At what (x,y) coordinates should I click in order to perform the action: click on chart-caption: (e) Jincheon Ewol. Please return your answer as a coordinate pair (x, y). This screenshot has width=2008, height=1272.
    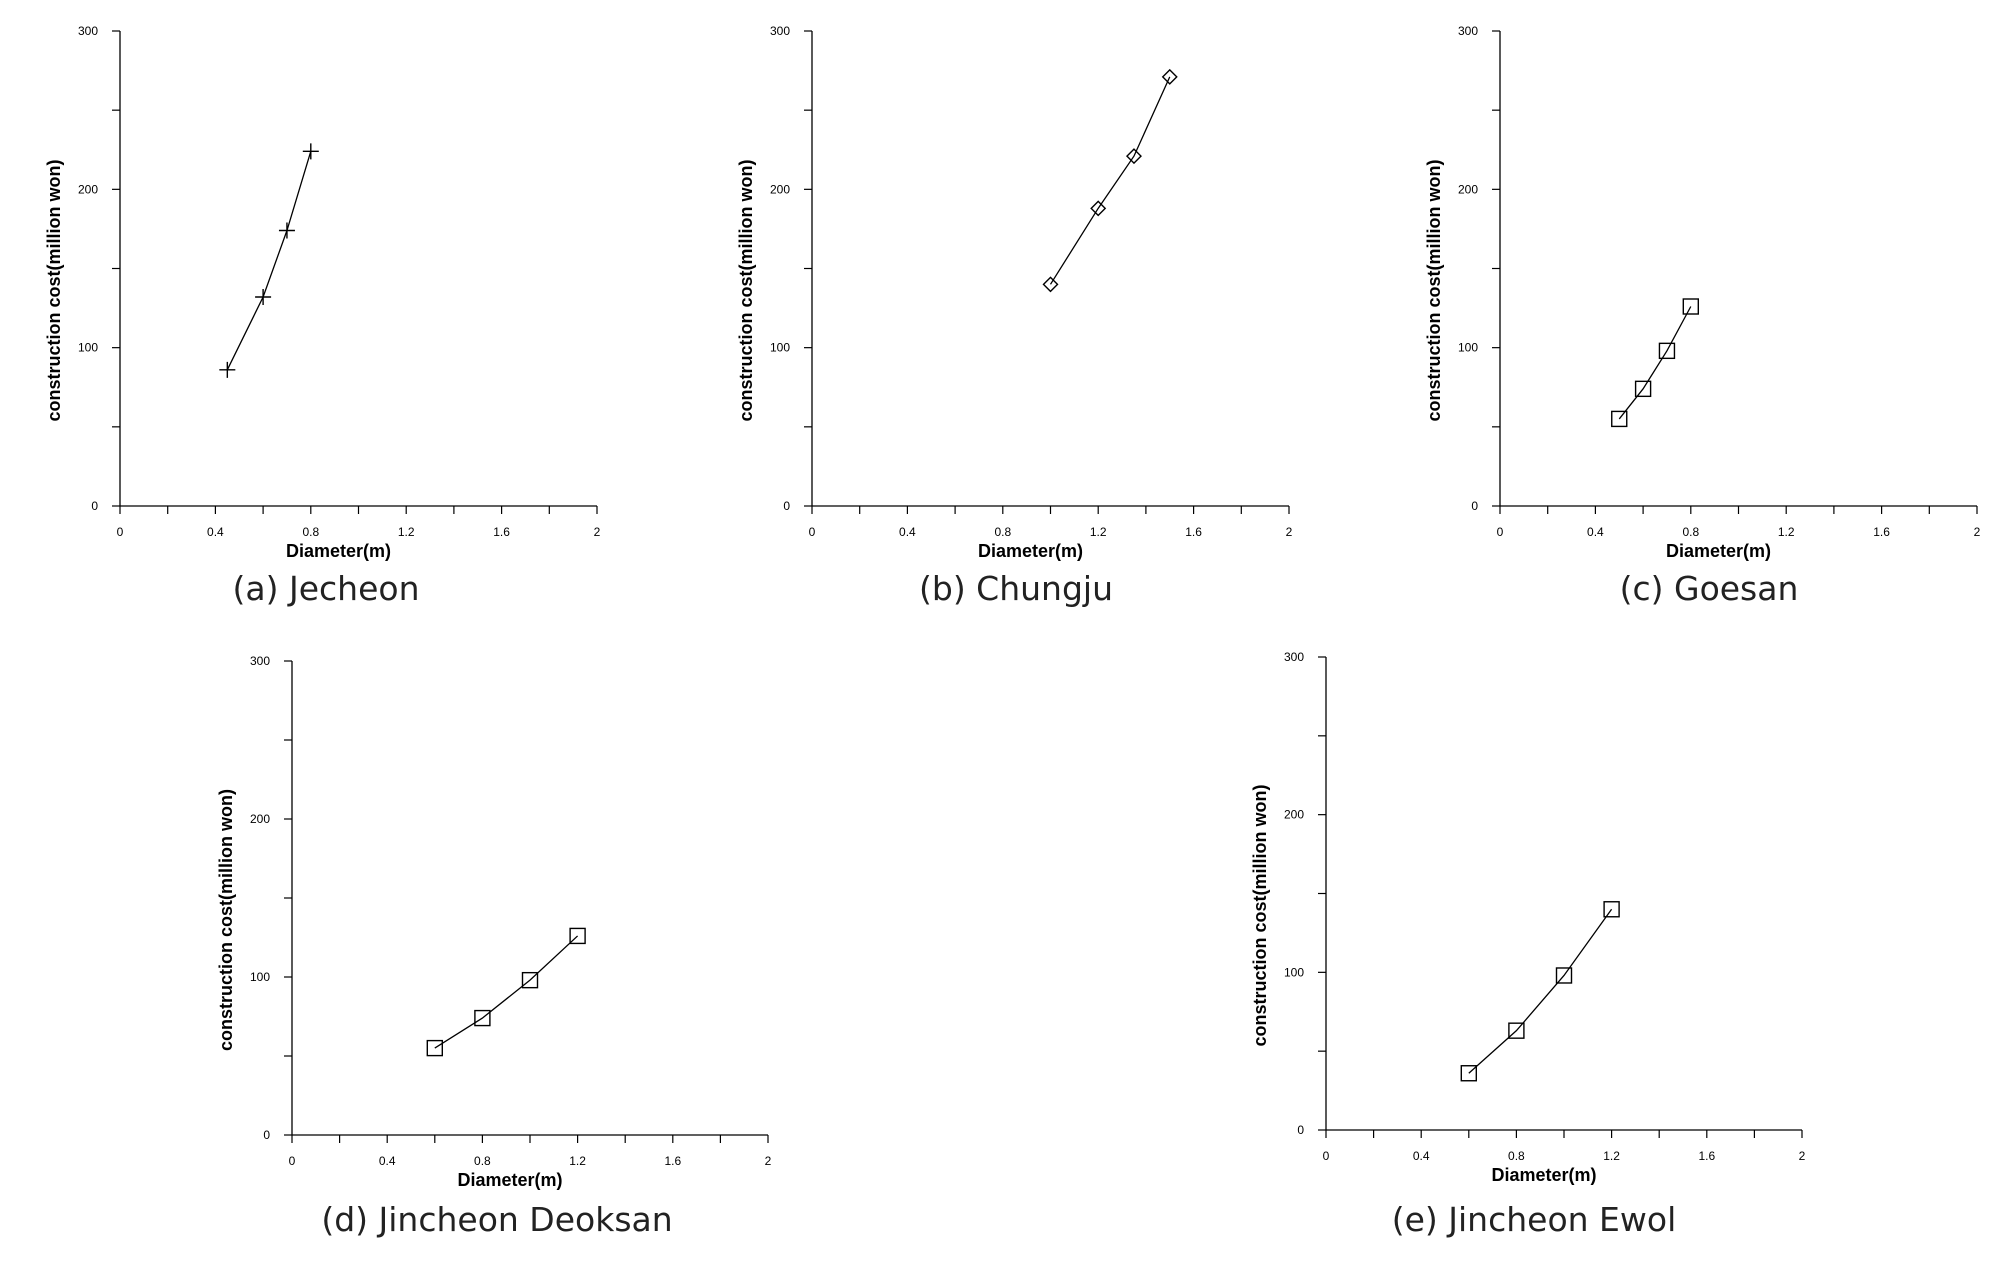
    Looking at the image, I should click on (1534, 1219).